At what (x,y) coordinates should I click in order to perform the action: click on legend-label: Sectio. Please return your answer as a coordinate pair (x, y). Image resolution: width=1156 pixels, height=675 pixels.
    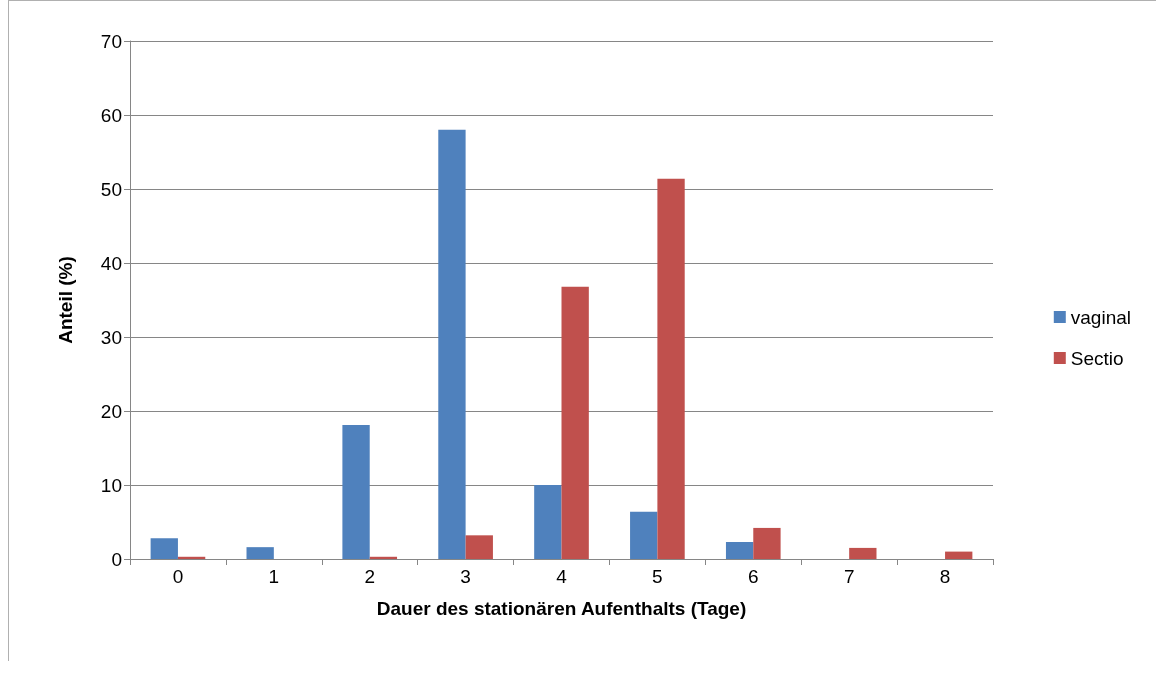
    Looking at the image, I should click on (1097, 358).